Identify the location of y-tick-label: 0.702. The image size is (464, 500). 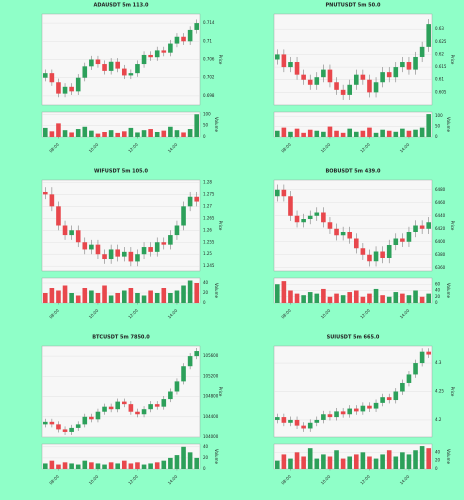
(209, 77).